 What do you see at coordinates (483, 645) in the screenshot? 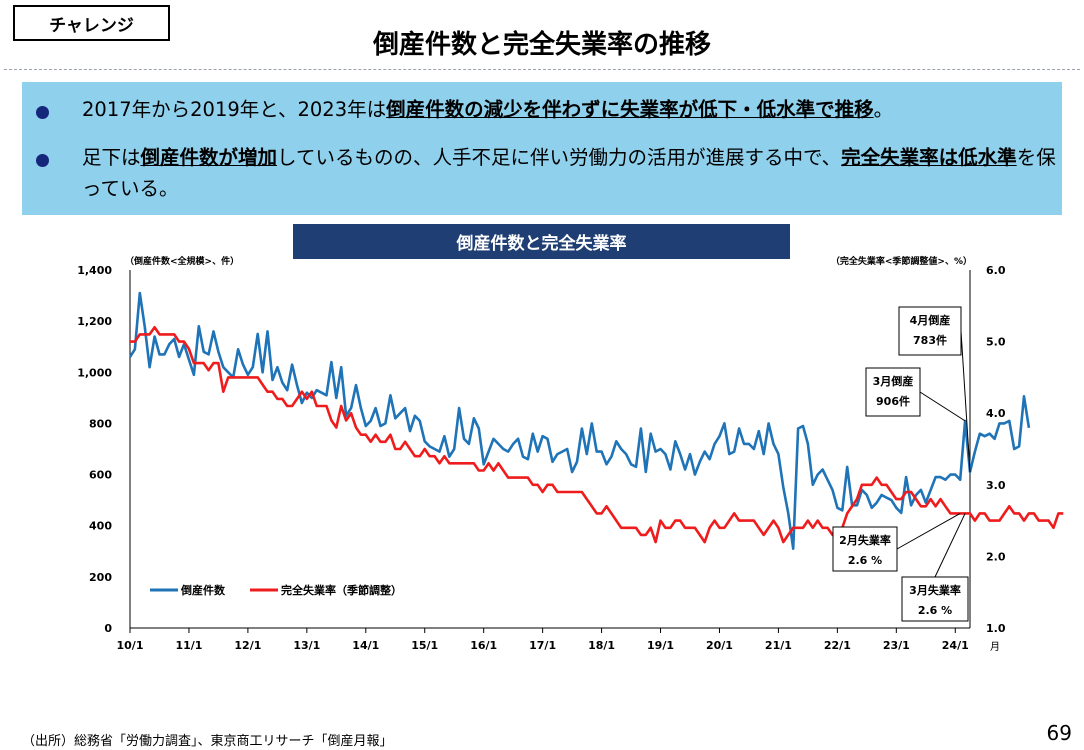
I see `x-tick-label: 16/1` at bounding box center [483, 645].